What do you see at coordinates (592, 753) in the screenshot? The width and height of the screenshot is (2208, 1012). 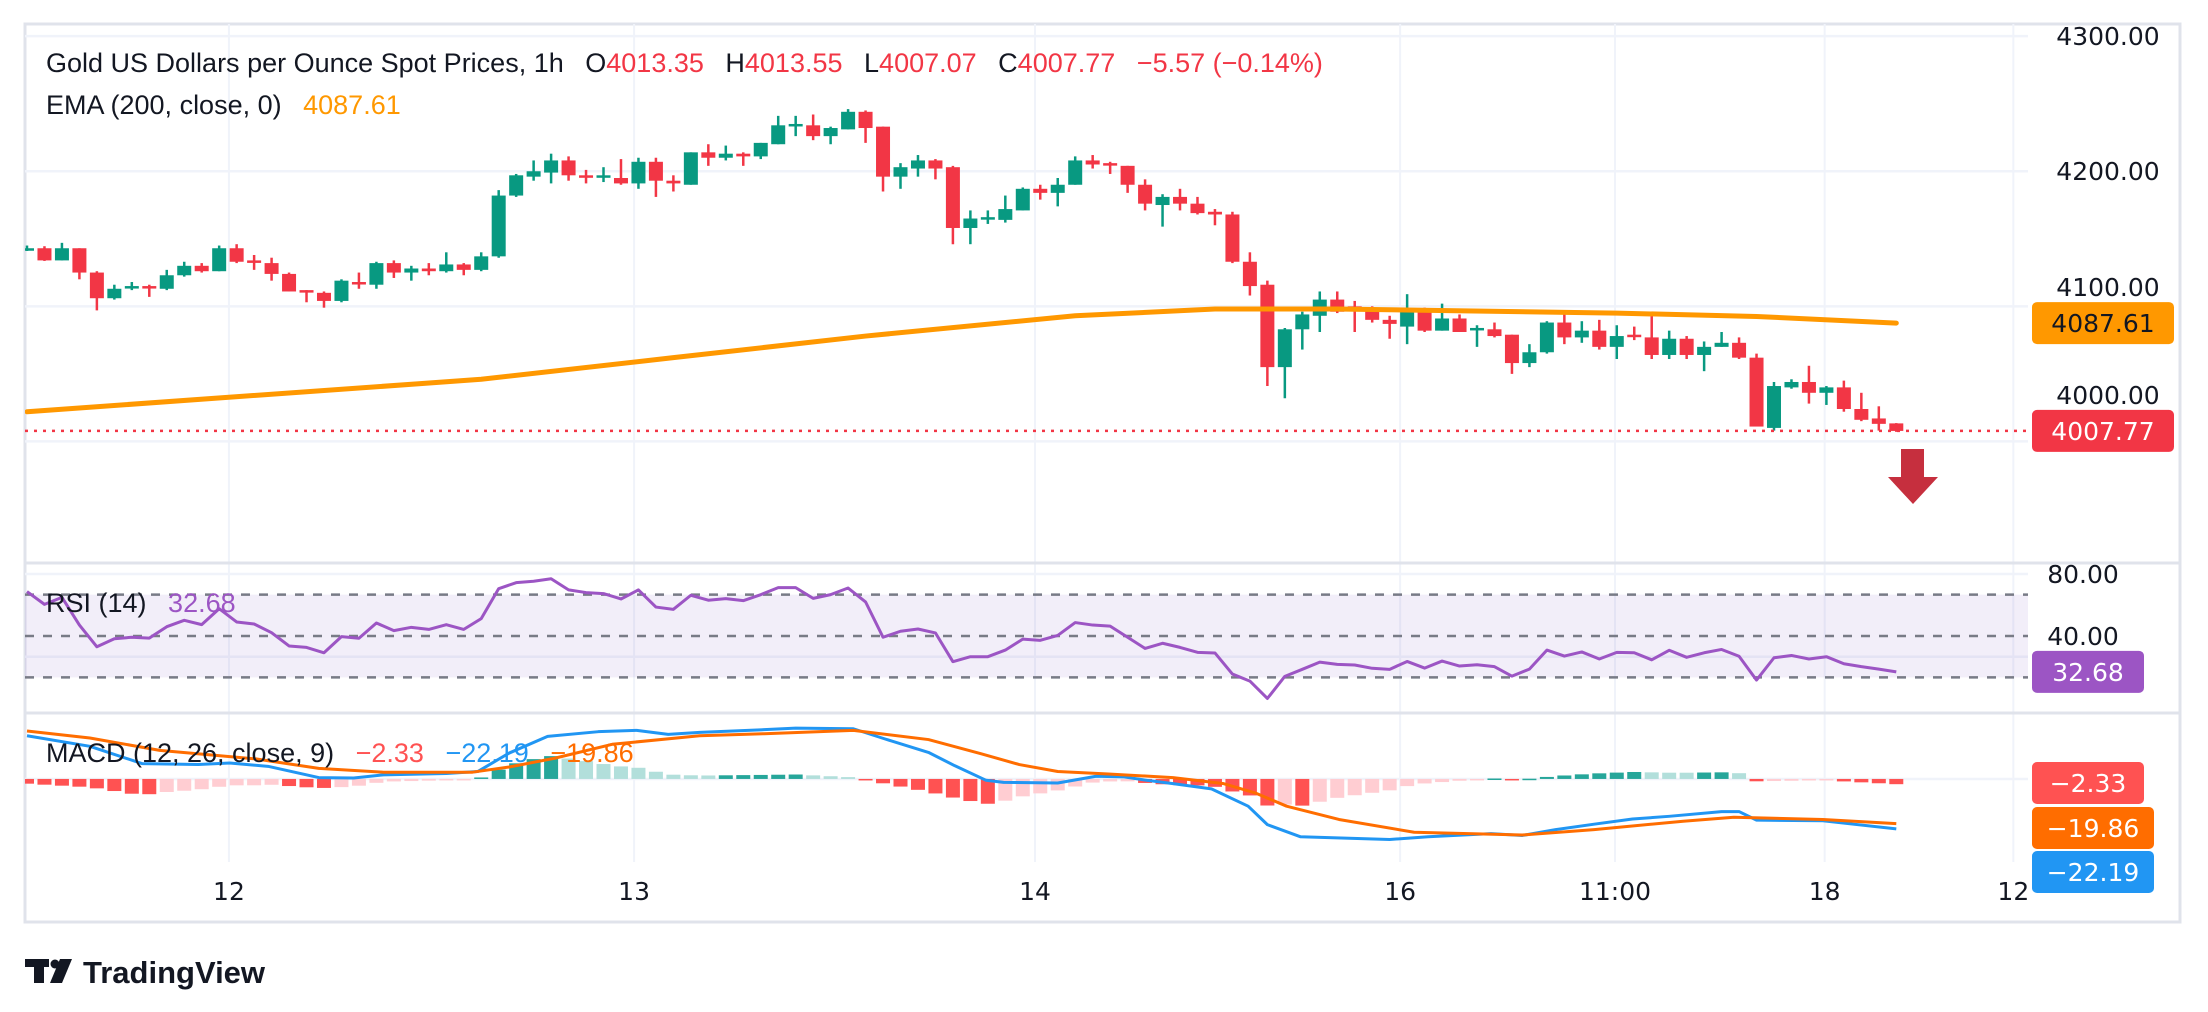 I see `macd-signal-value: −19.86` at bounding box center [592, 753].